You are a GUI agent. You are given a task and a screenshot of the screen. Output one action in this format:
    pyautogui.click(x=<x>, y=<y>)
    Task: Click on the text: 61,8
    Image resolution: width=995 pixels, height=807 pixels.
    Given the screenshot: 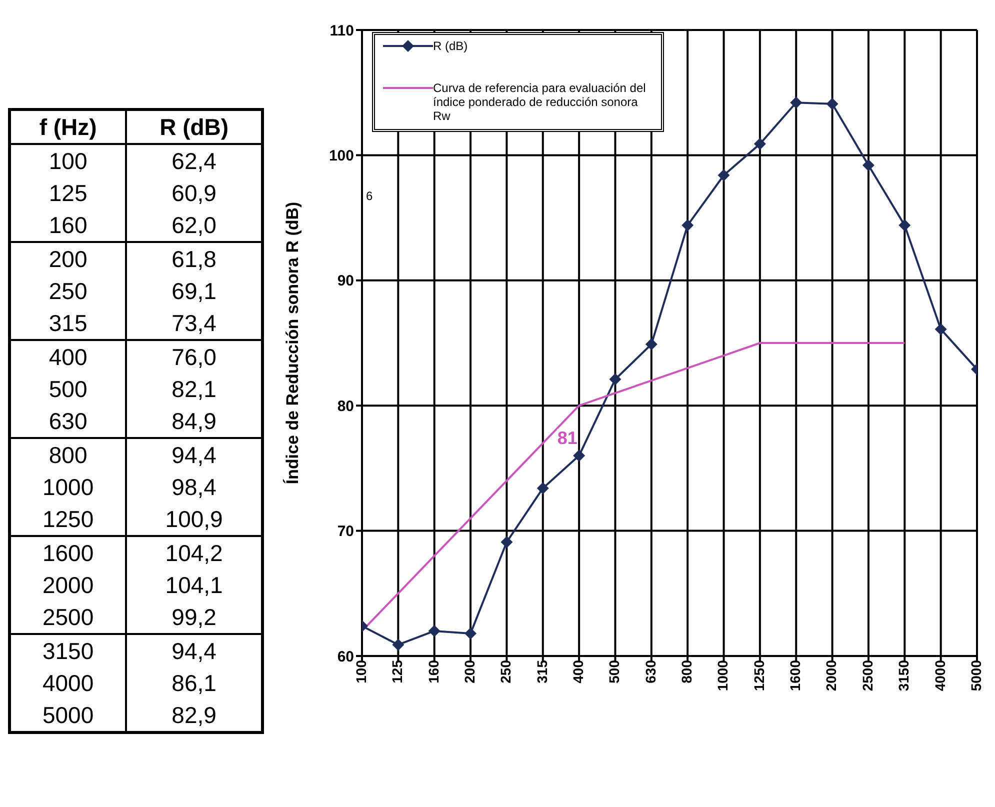 What is the action you would take?
    pyautogui.click(x=194, y=258)
    